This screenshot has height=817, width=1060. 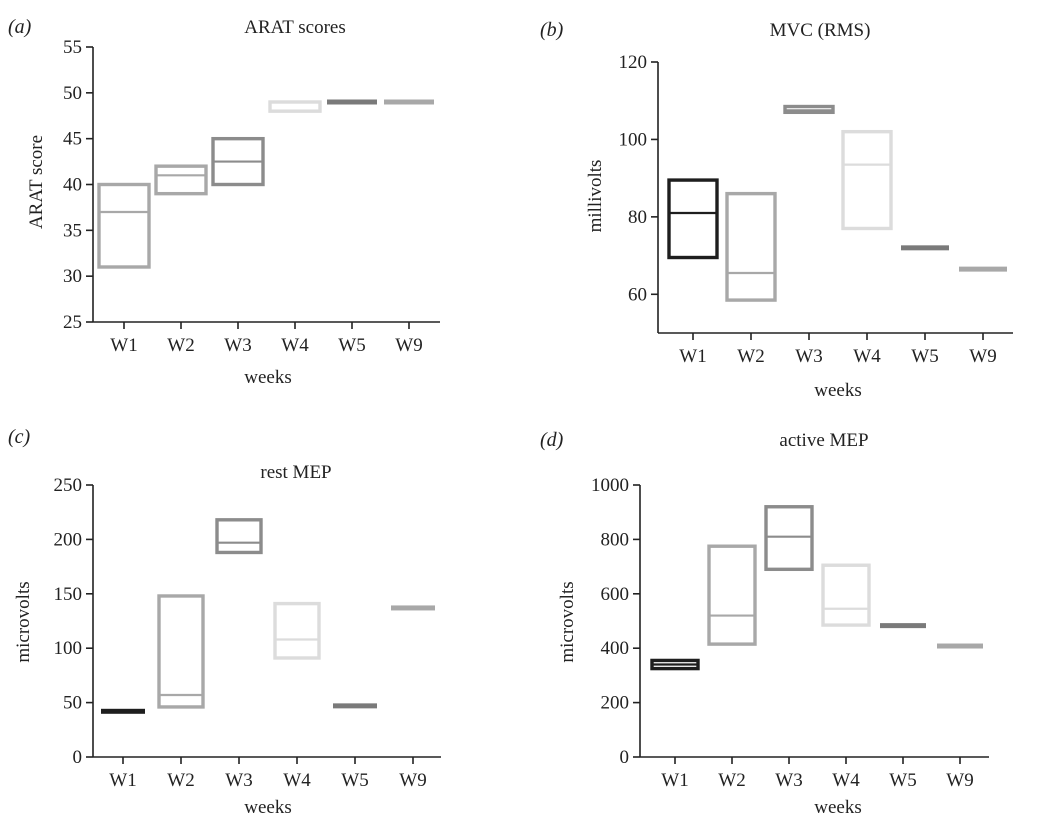 What do you see at coordinates (247, 633) in the screenshot?
I see `panel-c-plot-area: 0 50 100 150 200 250 W1 W2 W3 W4 W5 W9` at bounding box center [247, 633].